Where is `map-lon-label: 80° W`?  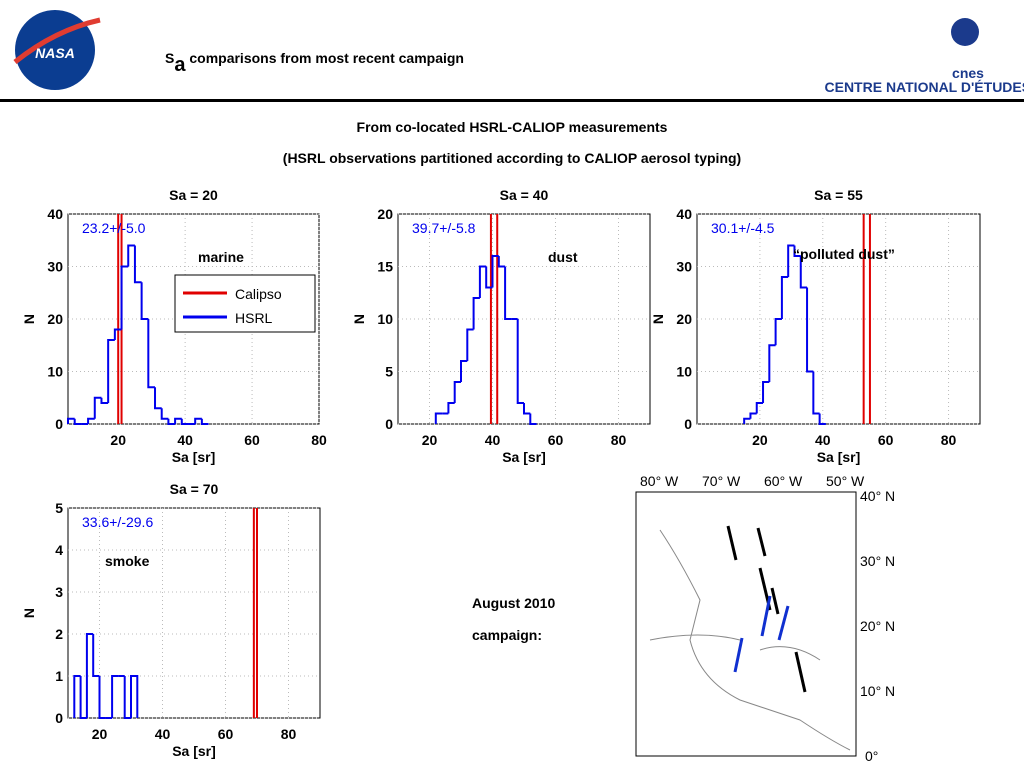
map-lon-label: 80° W is located at coordinates (659, 481).